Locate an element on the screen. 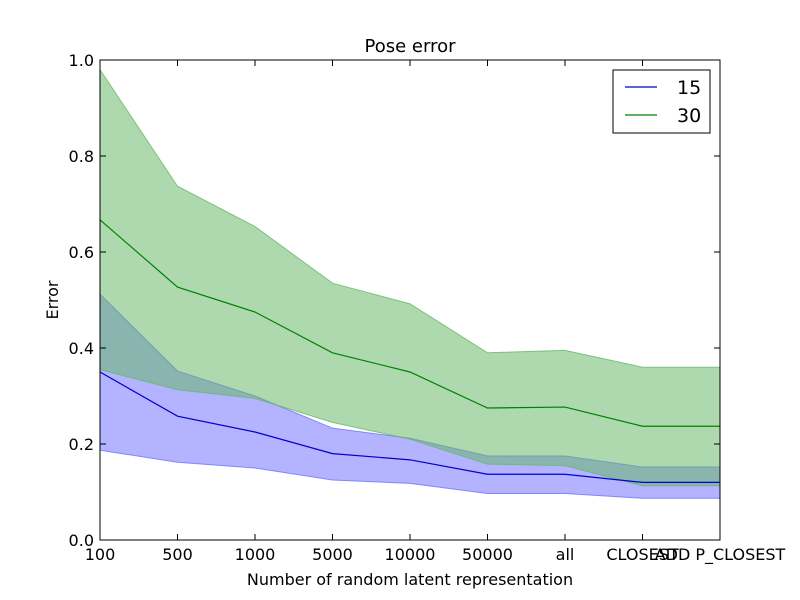 The height and width of the screenshot is (600, 800). x-tick-label: ADD P_CLOSEST is located at coordinates (720, 555).